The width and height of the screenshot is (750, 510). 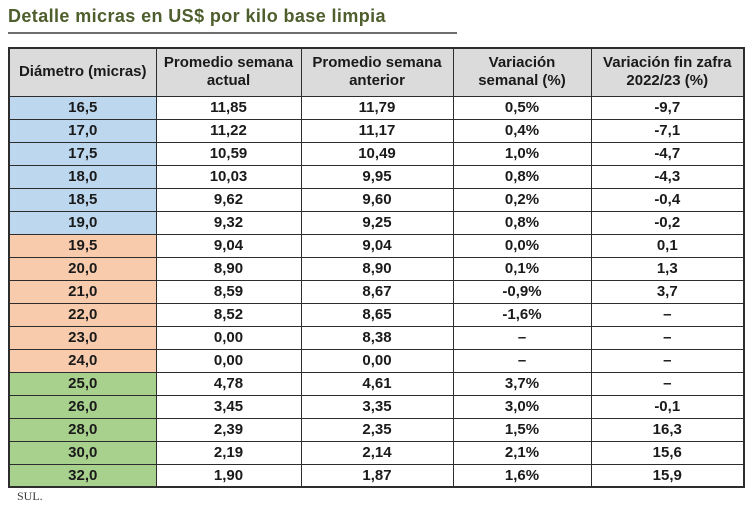 What do you see at coordinates (228, 475) in the screenshot?
I see `cell-current-week-avg: 1,90` at bounding box center [228, 475].